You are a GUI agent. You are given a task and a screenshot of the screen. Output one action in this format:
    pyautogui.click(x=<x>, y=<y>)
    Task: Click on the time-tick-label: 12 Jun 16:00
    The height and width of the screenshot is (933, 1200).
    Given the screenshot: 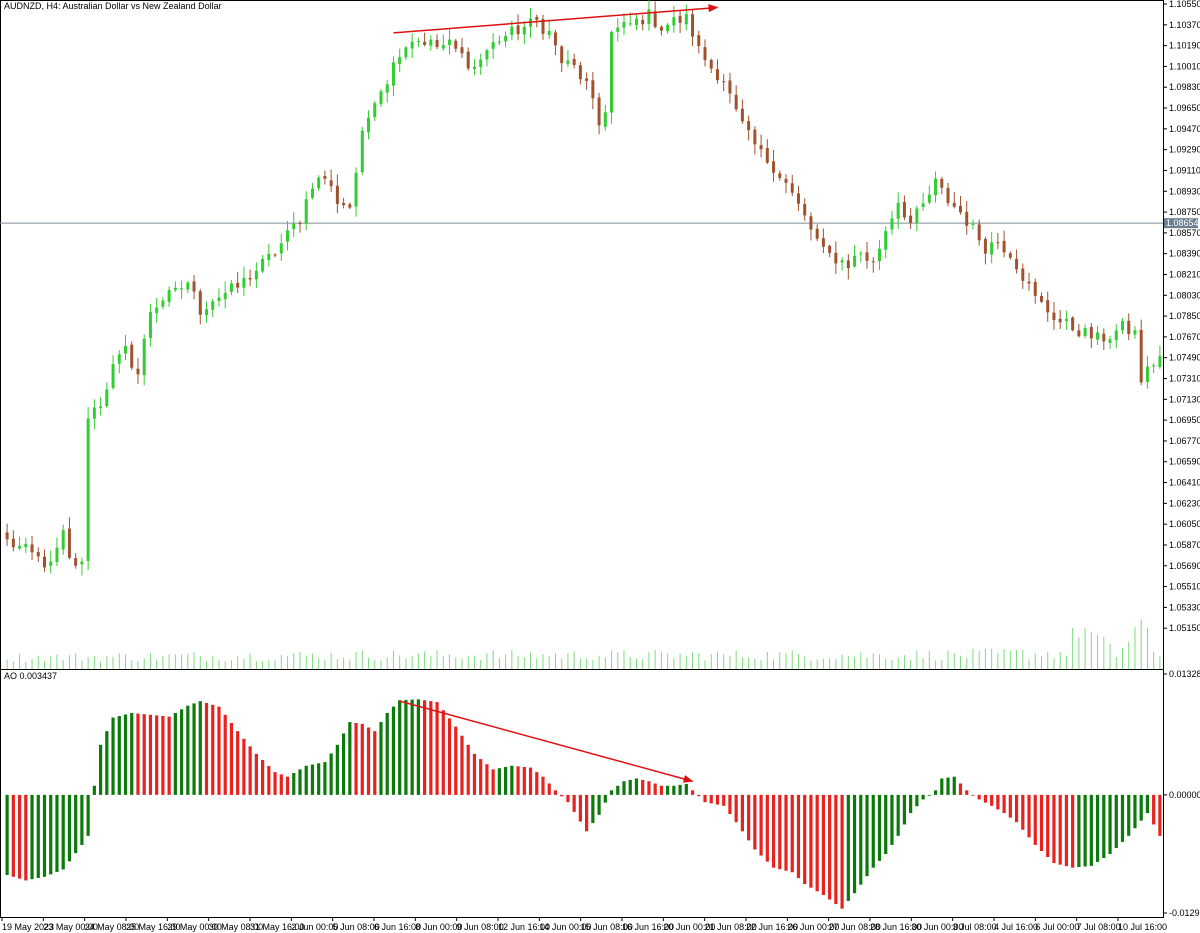 What is the action you would take?
    pyautogui.click(x=524, y=927)
    